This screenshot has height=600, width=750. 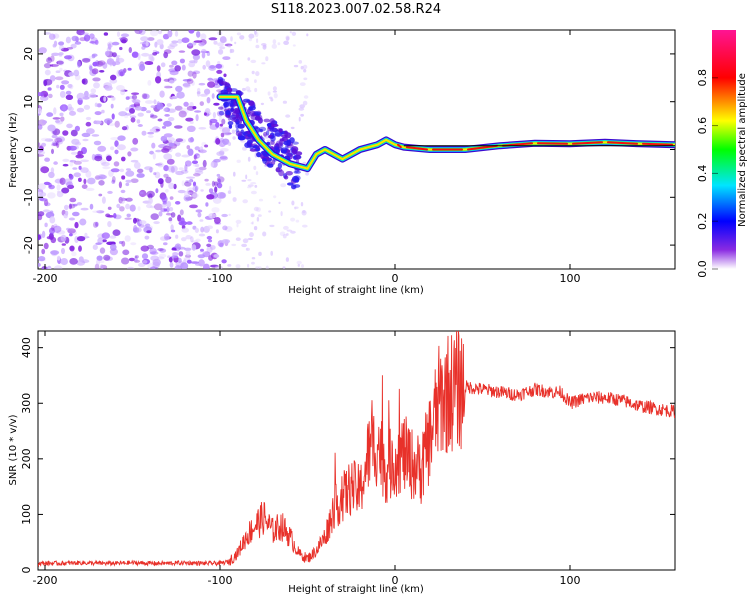 What do you see at coordinates (13, 449) in the screenshot?
I see `snr-ylabel: SNR (10 * v/v)` at bounding box center [13, 449].